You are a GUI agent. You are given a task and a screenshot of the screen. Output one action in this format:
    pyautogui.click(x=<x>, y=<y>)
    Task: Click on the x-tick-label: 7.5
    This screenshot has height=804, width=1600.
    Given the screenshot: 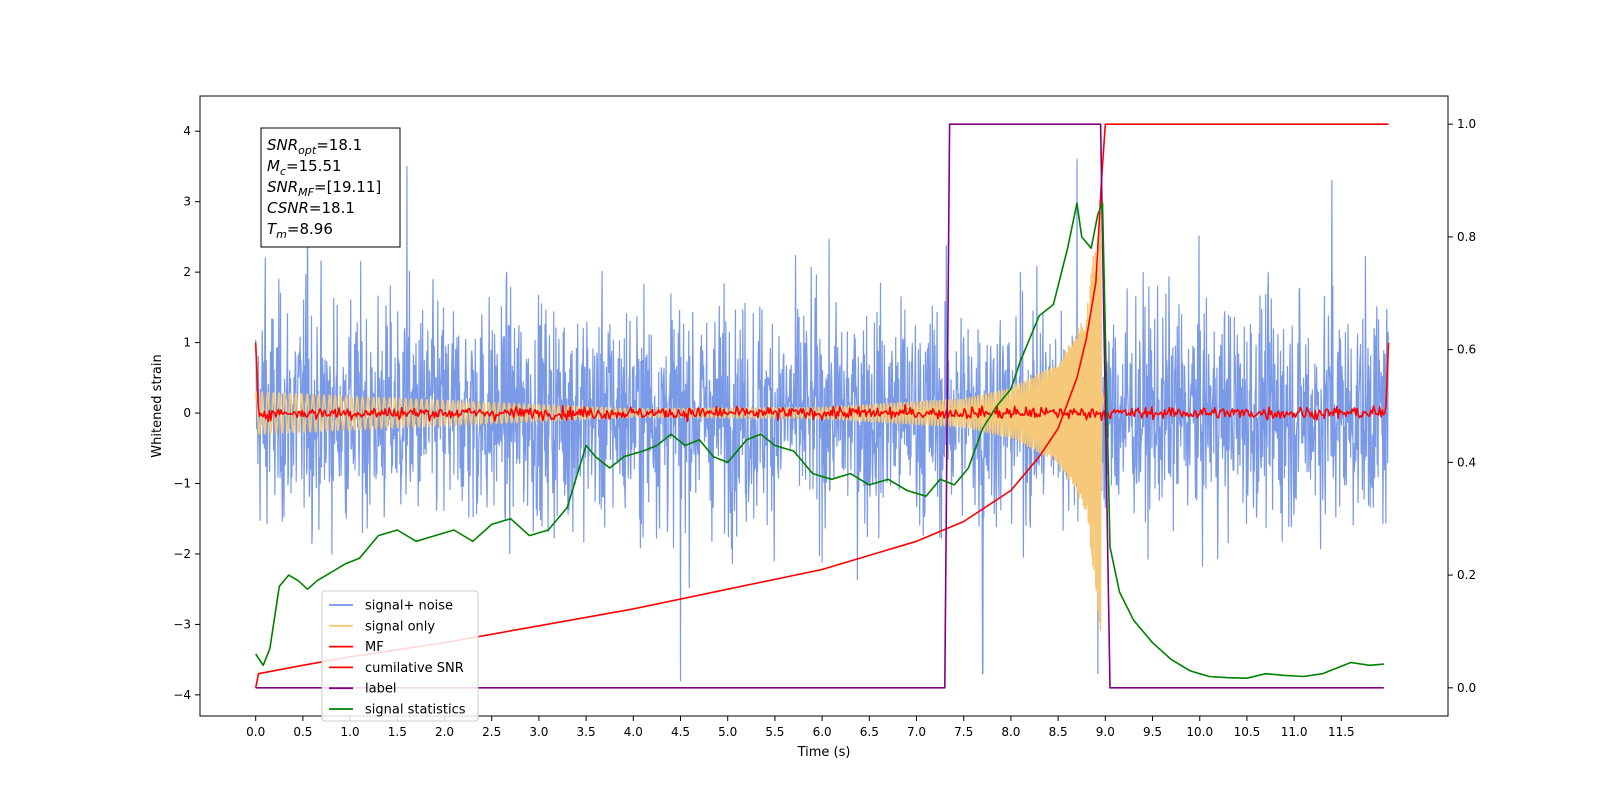 What is the action you would take?
    pyautogui.click(x=963, y=732)
    